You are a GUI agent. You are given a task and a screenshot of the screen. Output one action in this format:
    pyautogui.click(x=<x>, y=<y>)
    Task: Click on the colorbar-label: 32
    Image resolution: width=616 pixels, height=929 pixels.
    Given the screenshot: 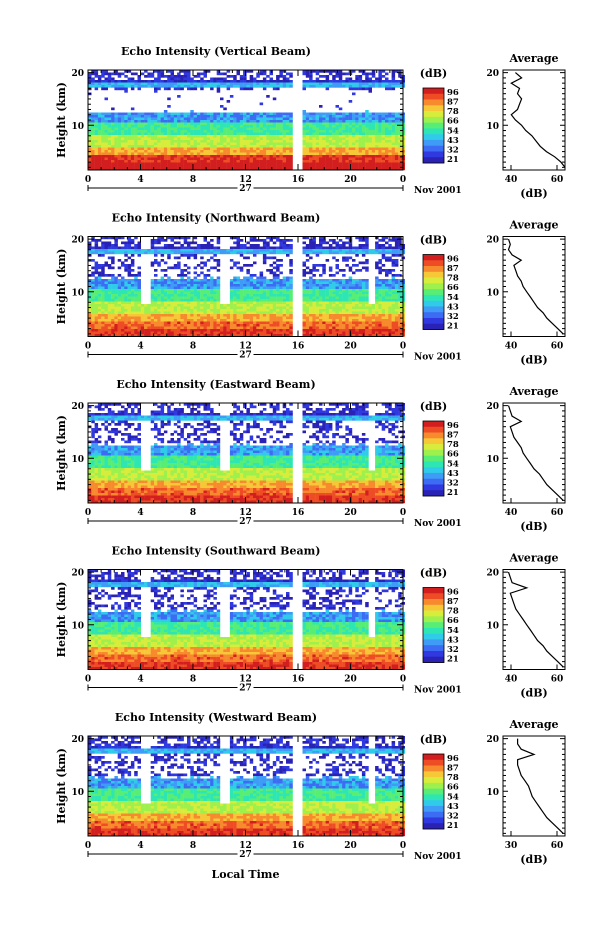 What is the action you would take?
    pyautogui.click(x=453, y=150)
    